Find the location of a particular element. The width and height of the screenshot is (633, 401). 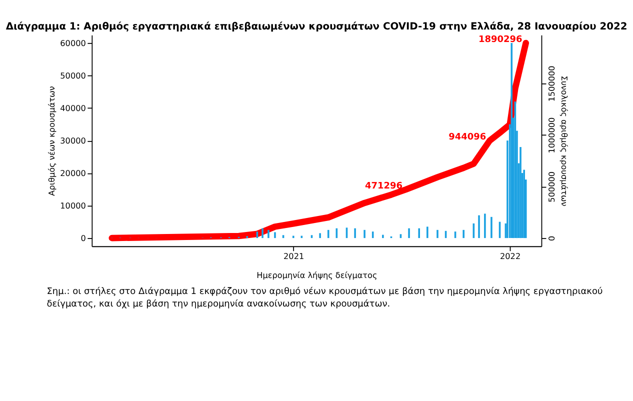

y-tick-label: 40000 is located at coordinates (73, 108).